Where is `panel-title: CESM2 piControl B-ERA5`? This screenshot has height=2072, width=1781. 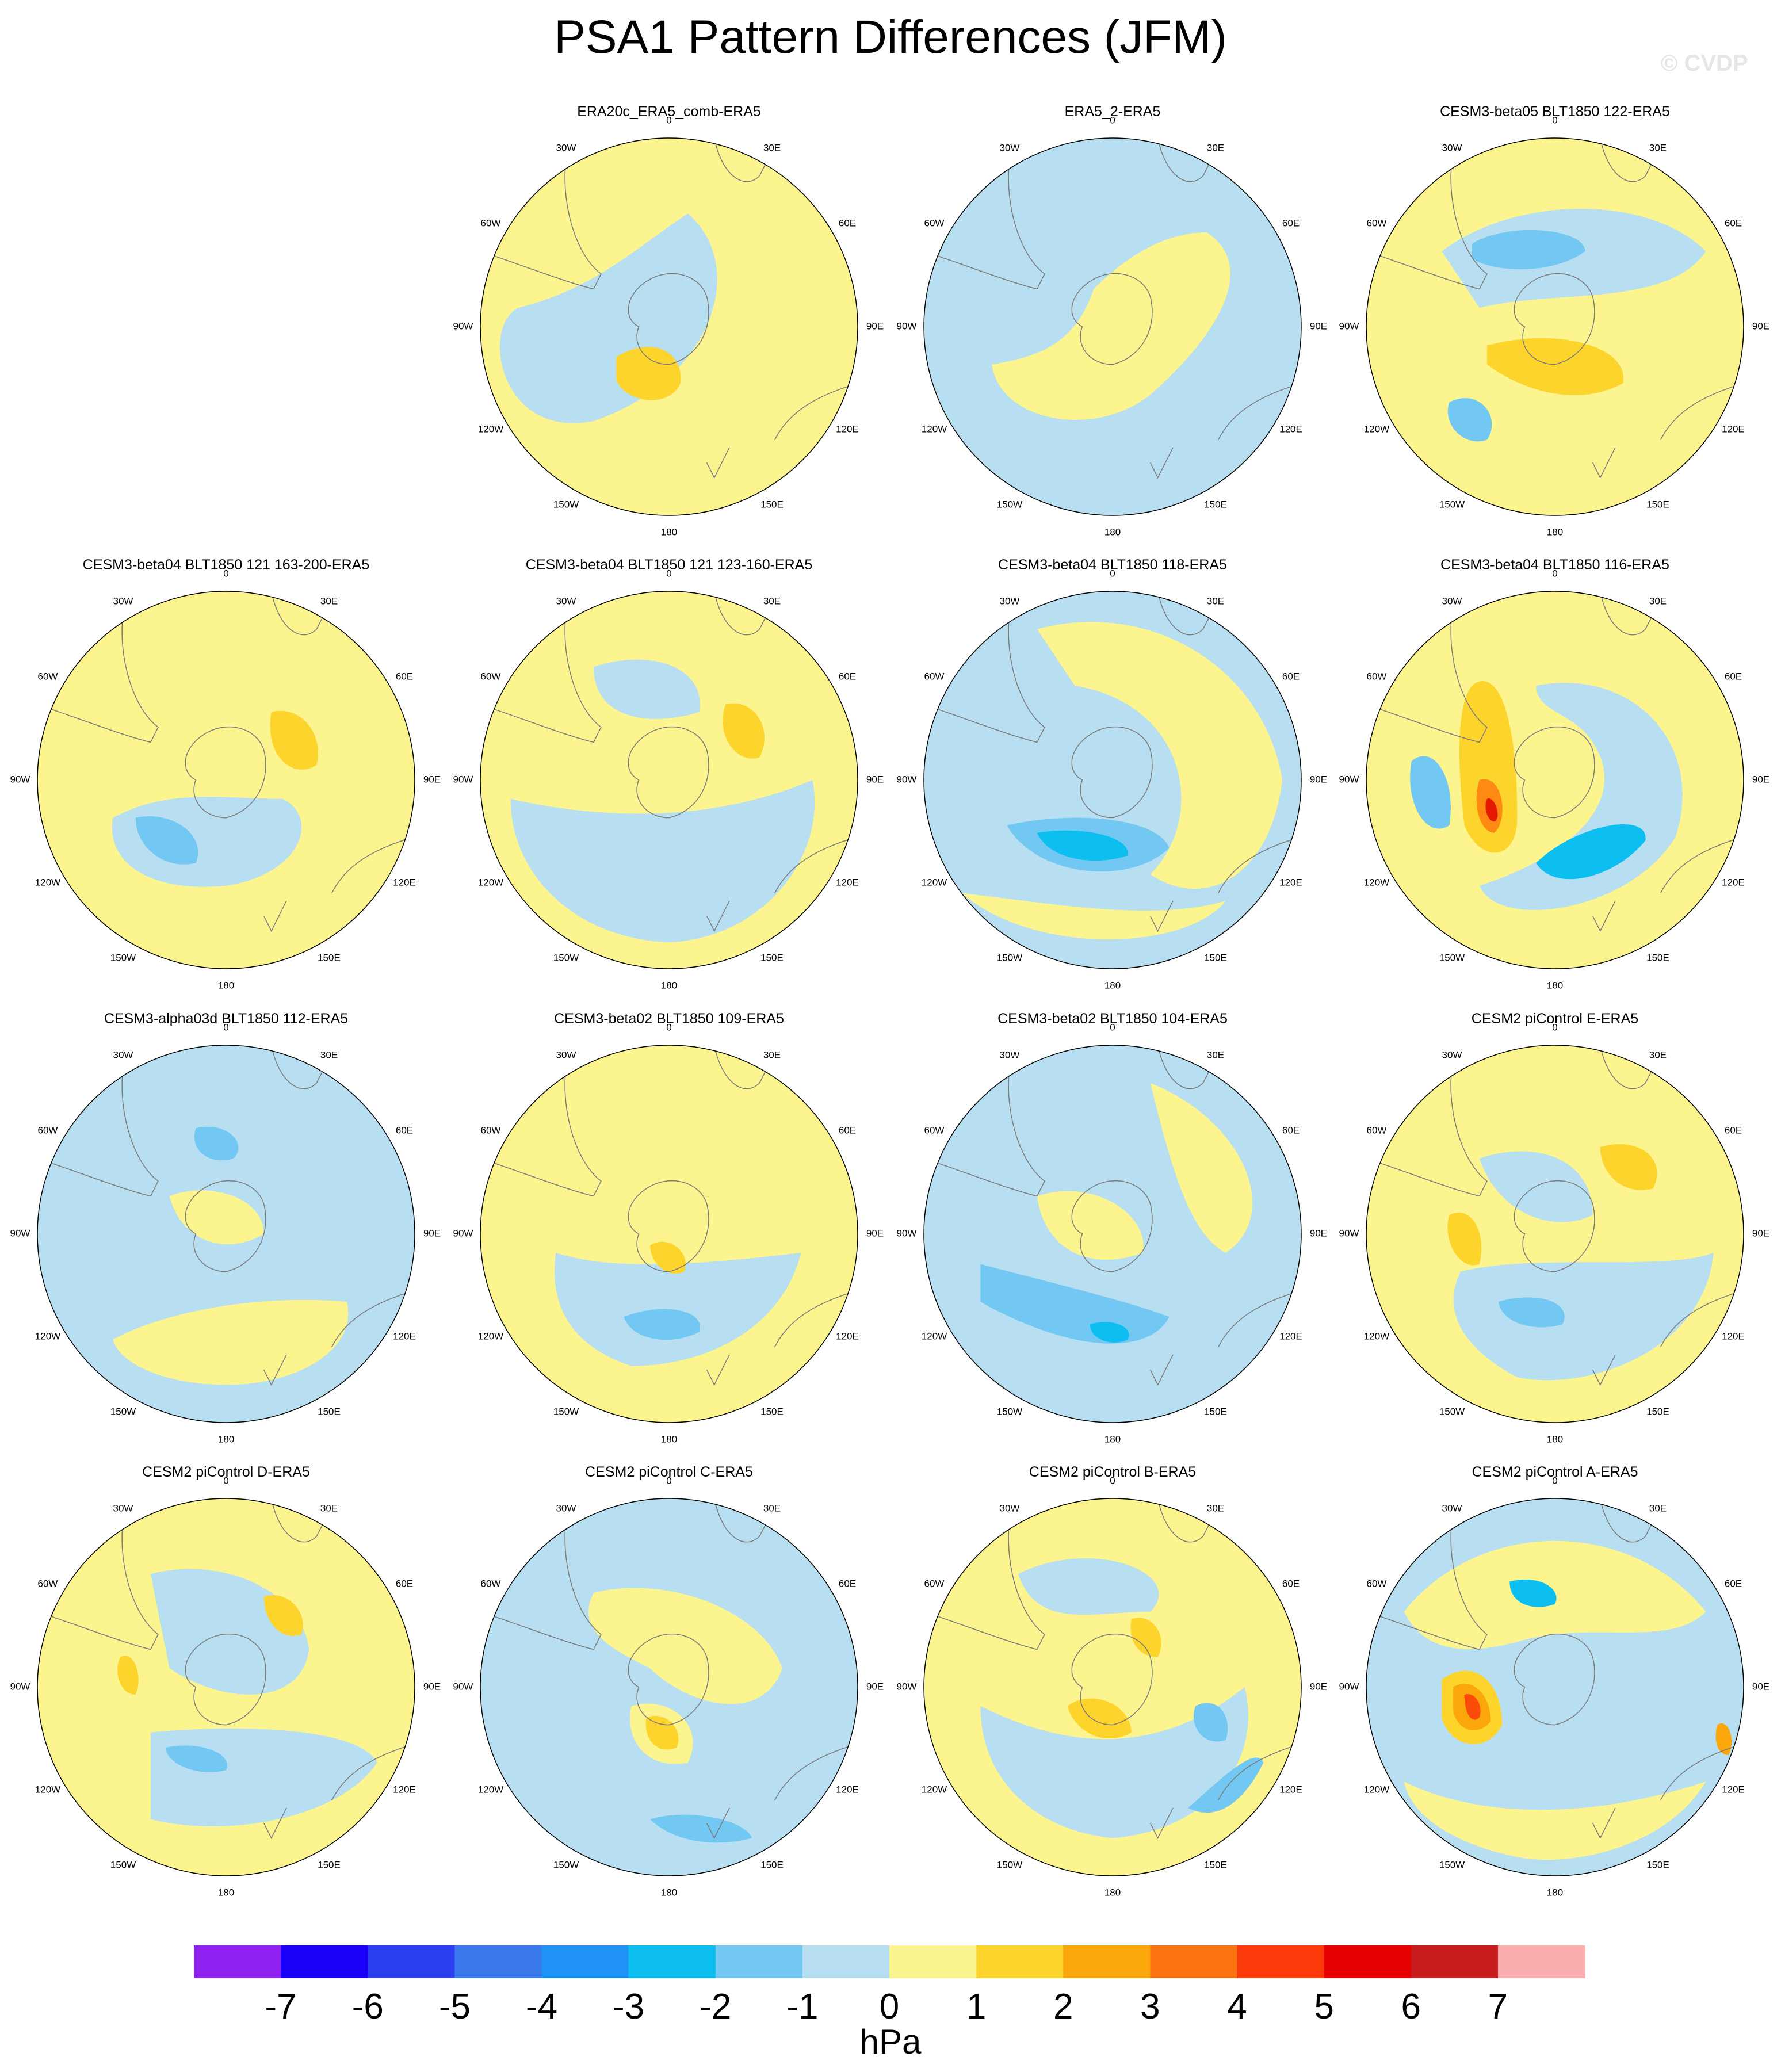 panel-title: CESM2 piControl B-ERA5 is located at coordinates (1112, 1472).